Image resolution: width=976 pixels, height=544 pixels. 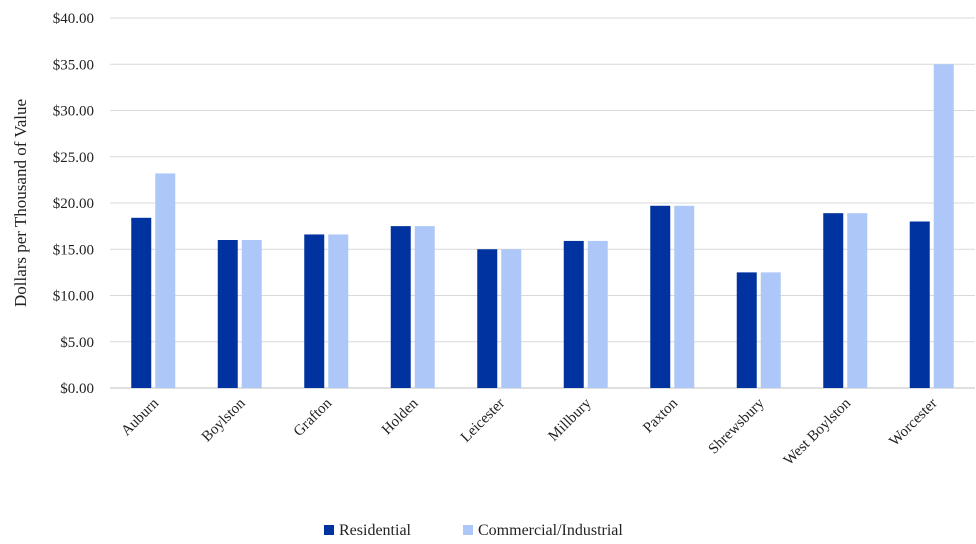 I want to click on y-tick-label: $10.00, so click(x=73, y=297).